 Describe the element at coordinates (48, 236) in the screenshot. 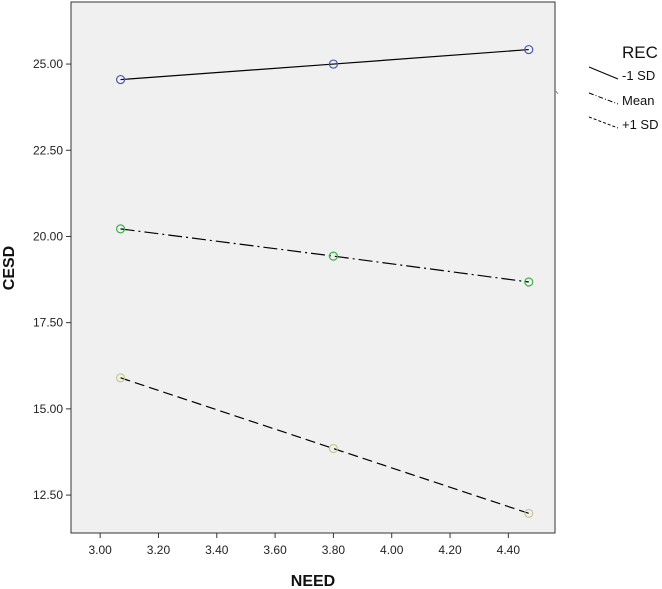

I see `y-tick-label: 20.00` at that location.